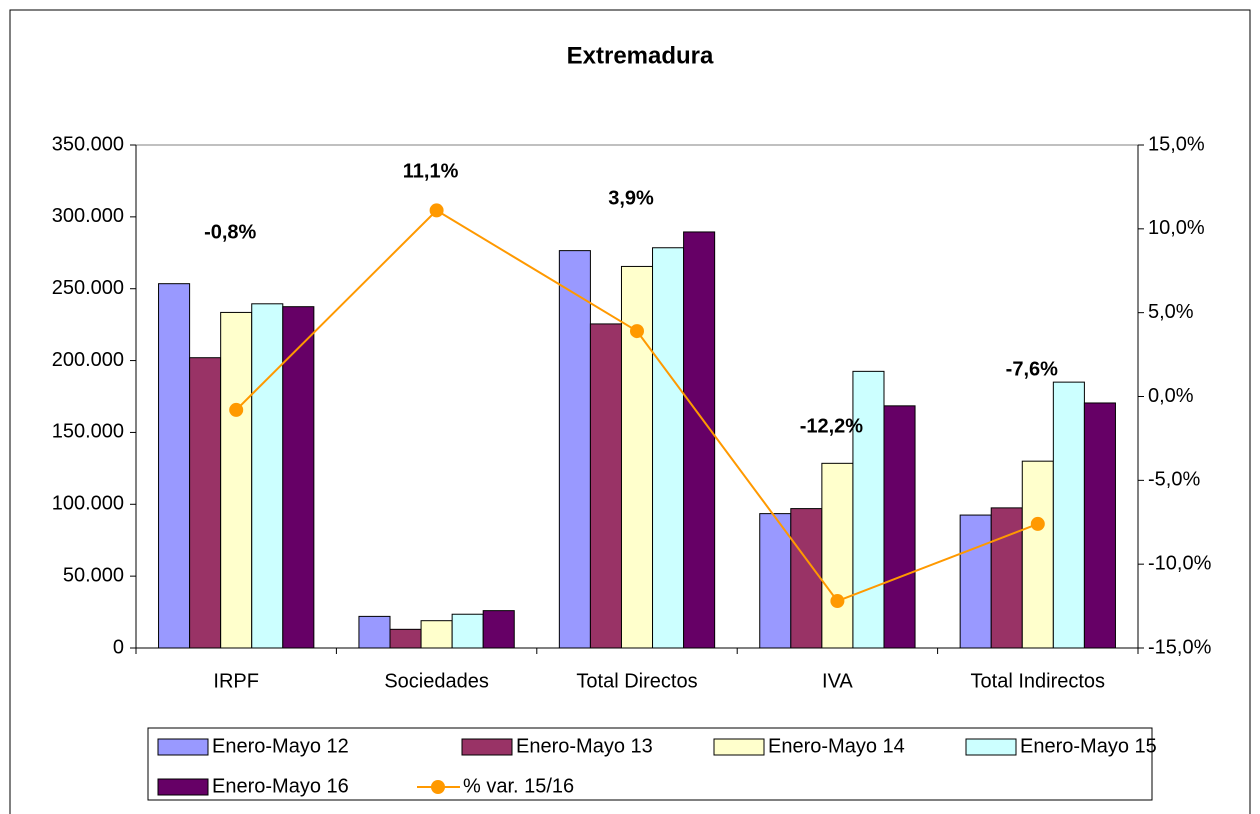 The width and height of the screenshot is (1260, 814). I want to click on chart-title: Extremadura, so click(640, 55).